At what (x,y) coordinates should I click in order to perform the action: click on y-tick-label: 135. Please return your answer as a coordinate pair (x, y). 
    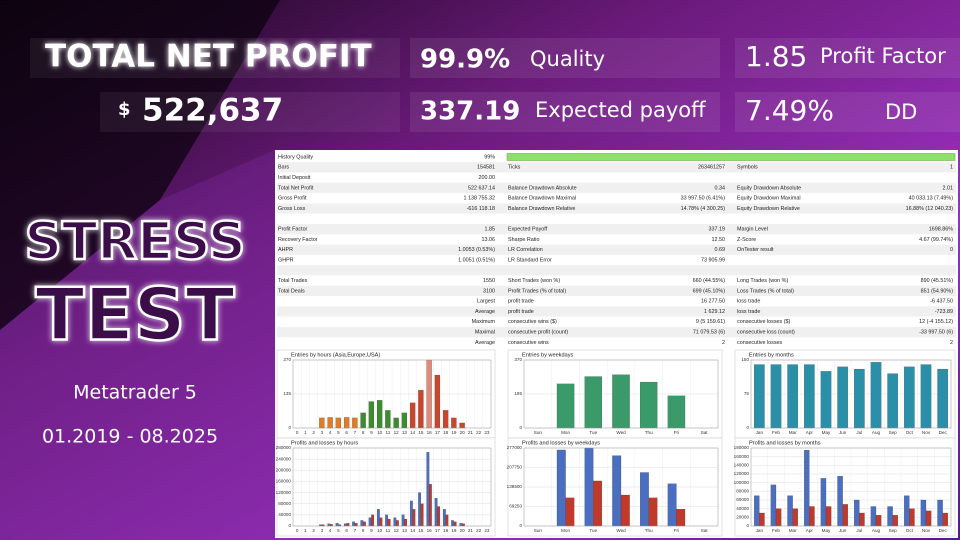
    Looking at the image, I should click on (287, 393).